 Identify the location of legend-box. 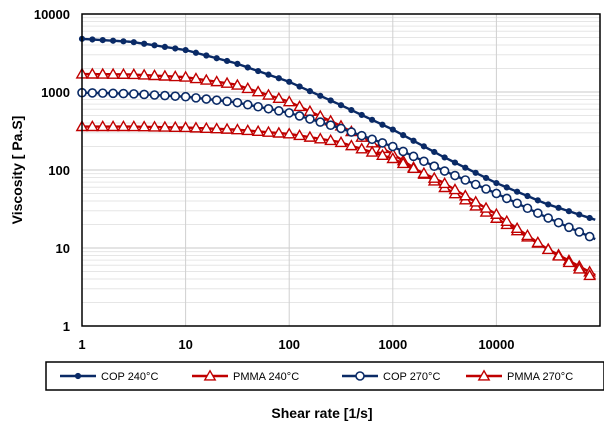
(324, 376).